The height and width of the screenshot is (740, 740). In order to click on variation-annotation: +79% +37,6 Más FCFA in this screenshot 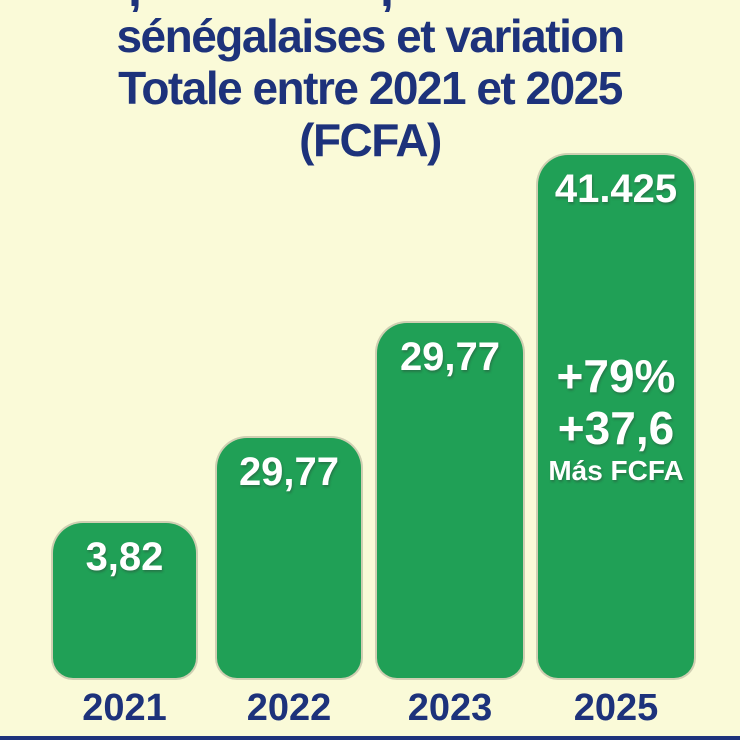, I will do `click(616, 419)`.